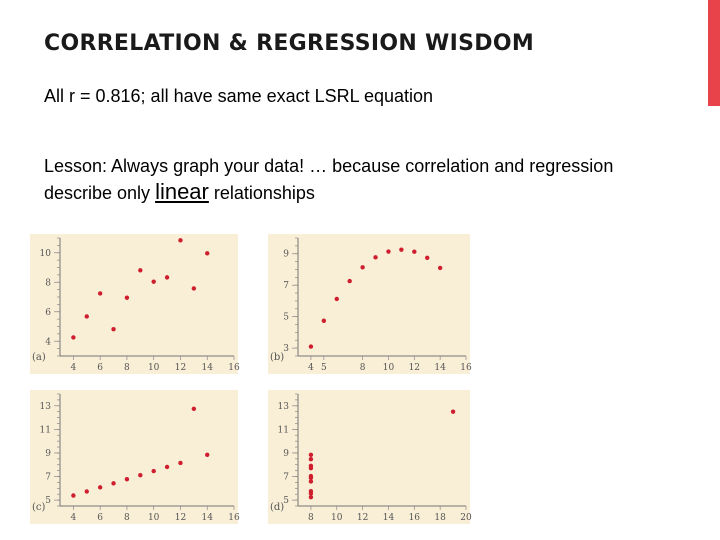 Image resolution: width=720 pixels, height=540 pixels. I want to click on y-tick-label: 13, so click(284, 407).